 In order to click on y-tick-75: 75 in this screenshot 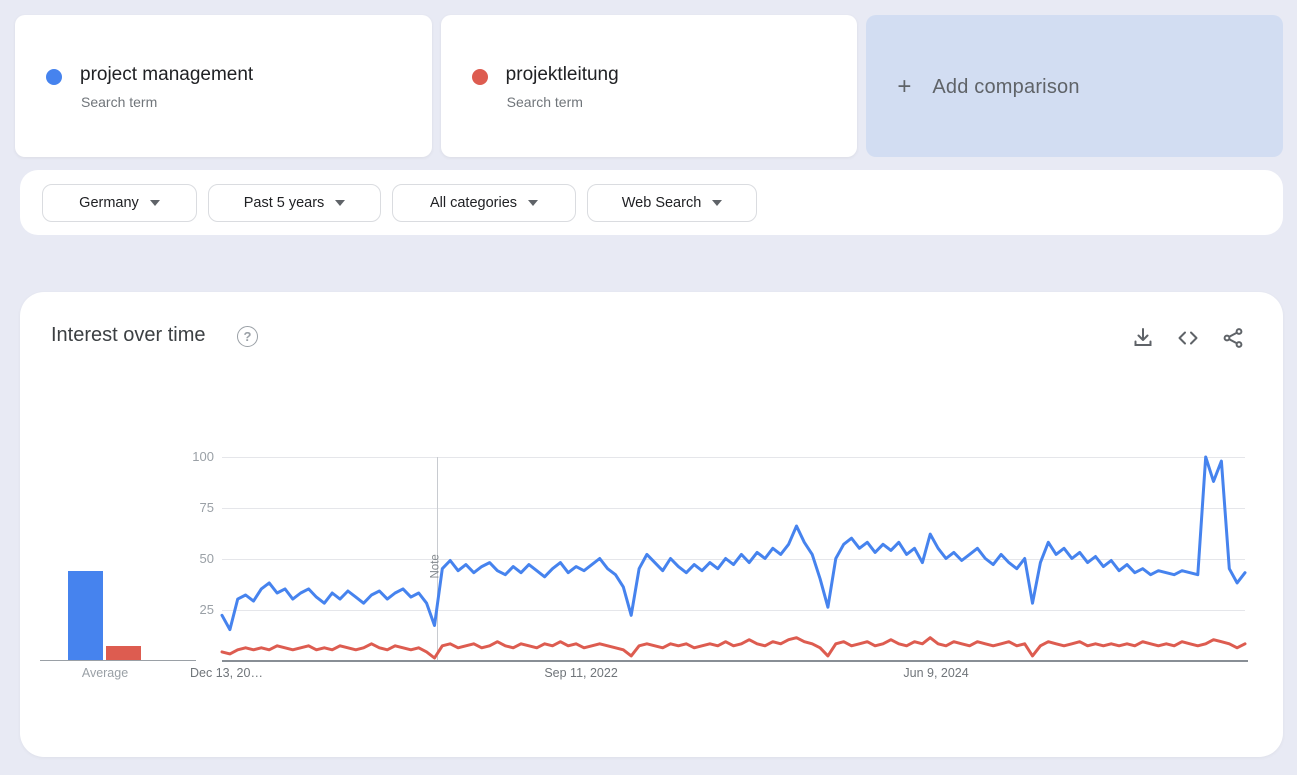, I will do `click(206, 507)`.